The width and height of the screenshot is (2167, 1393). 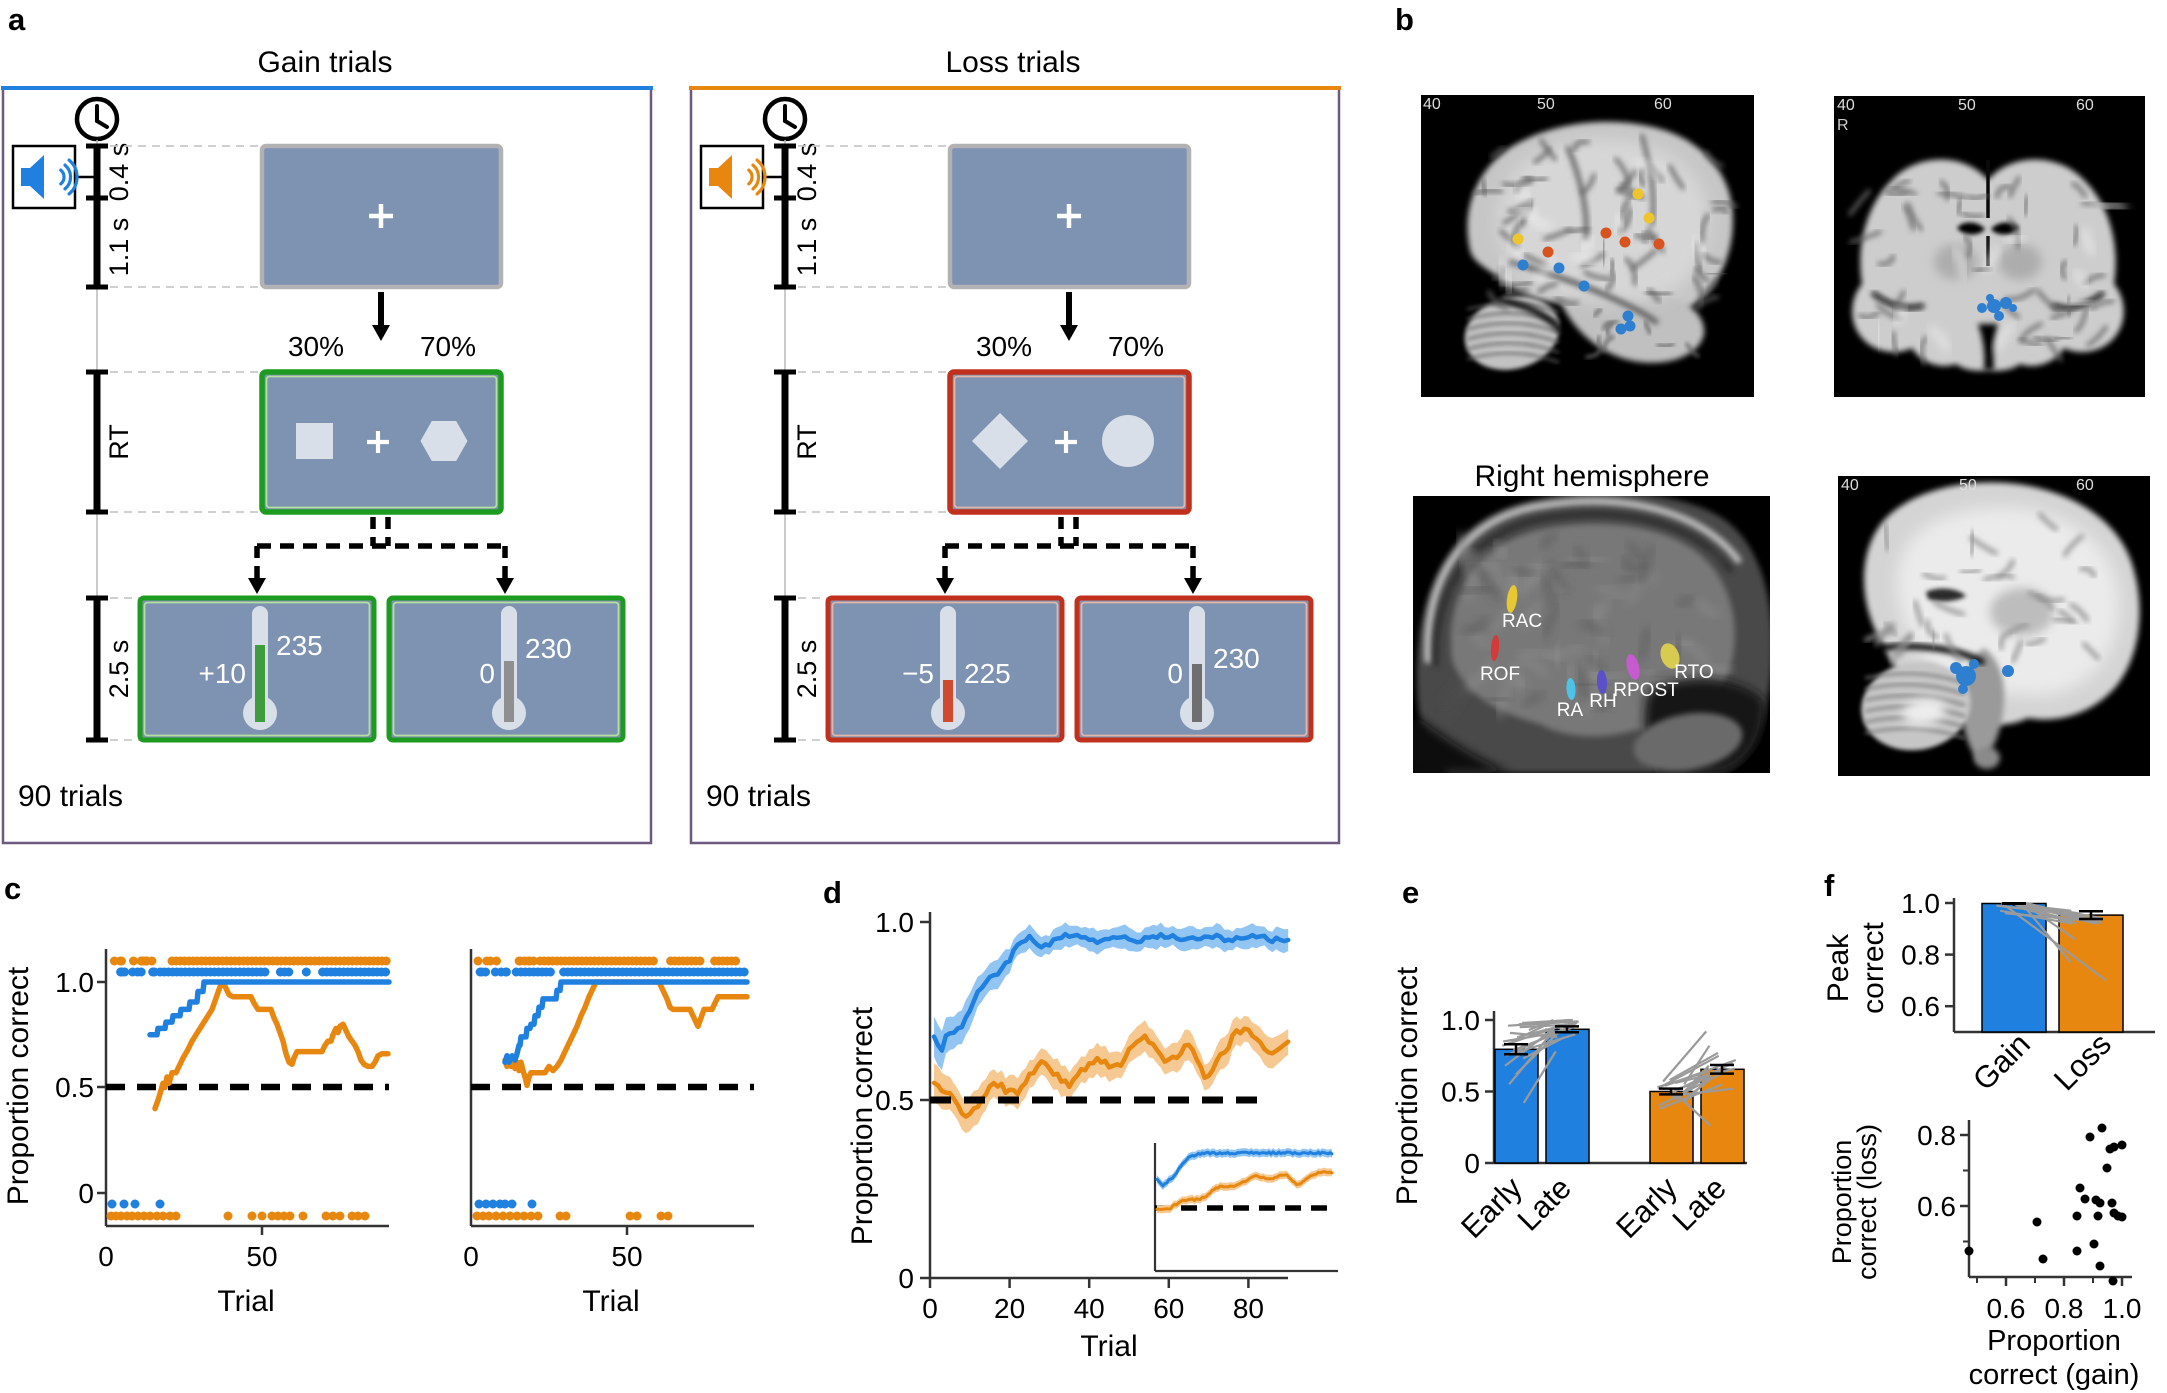 What do you see at coordinates (17, 19) in the screenshot?
I see `svg-text: a` at bounding box center [17, 19].